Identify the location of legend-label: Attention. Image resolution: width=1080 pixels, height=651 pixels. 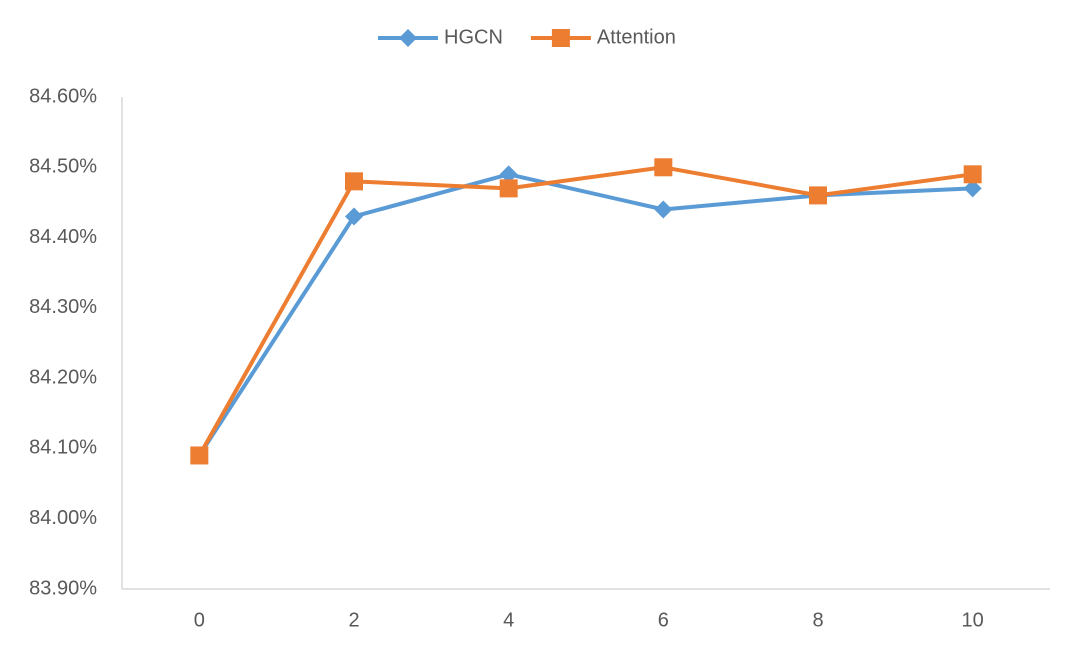
(636, 37).